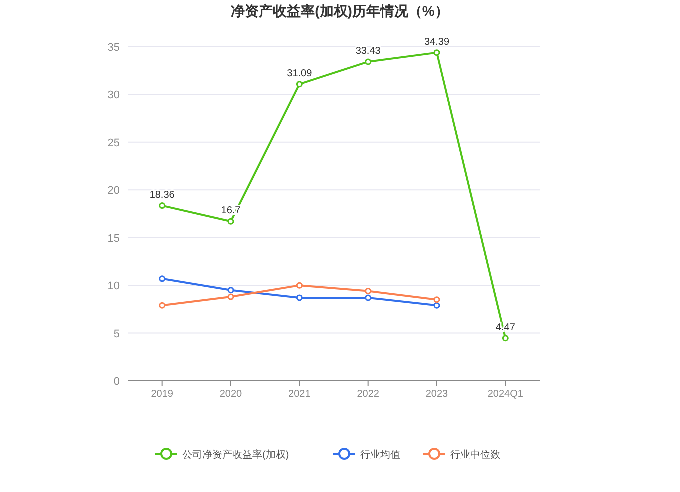 This screenshot has width=680, height=492. I want to click on chart-title: 净资产收益率(加权)历年情况（%）, so click(340, 11).